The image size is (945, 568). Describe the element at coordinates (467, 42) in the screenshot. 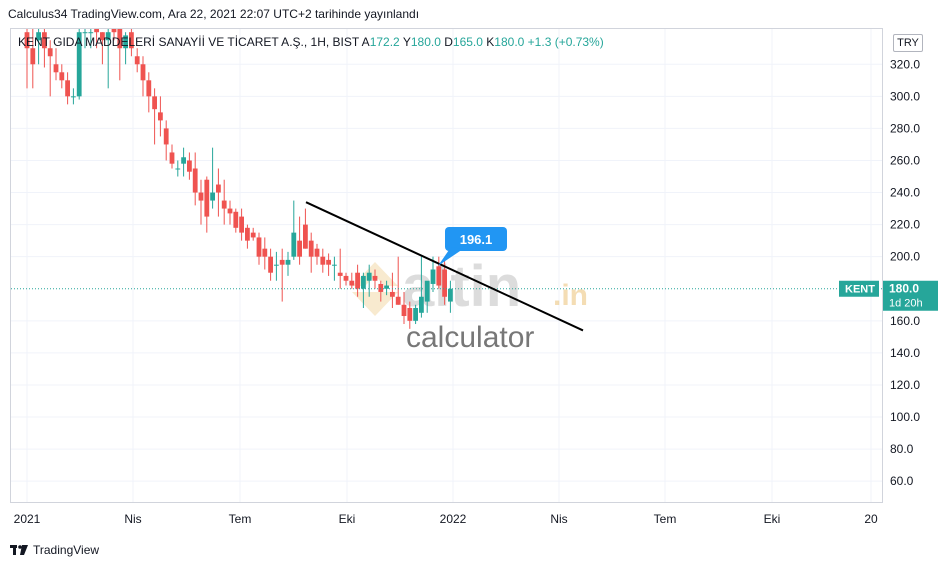

I see `legend-low: 165.0` at that location.